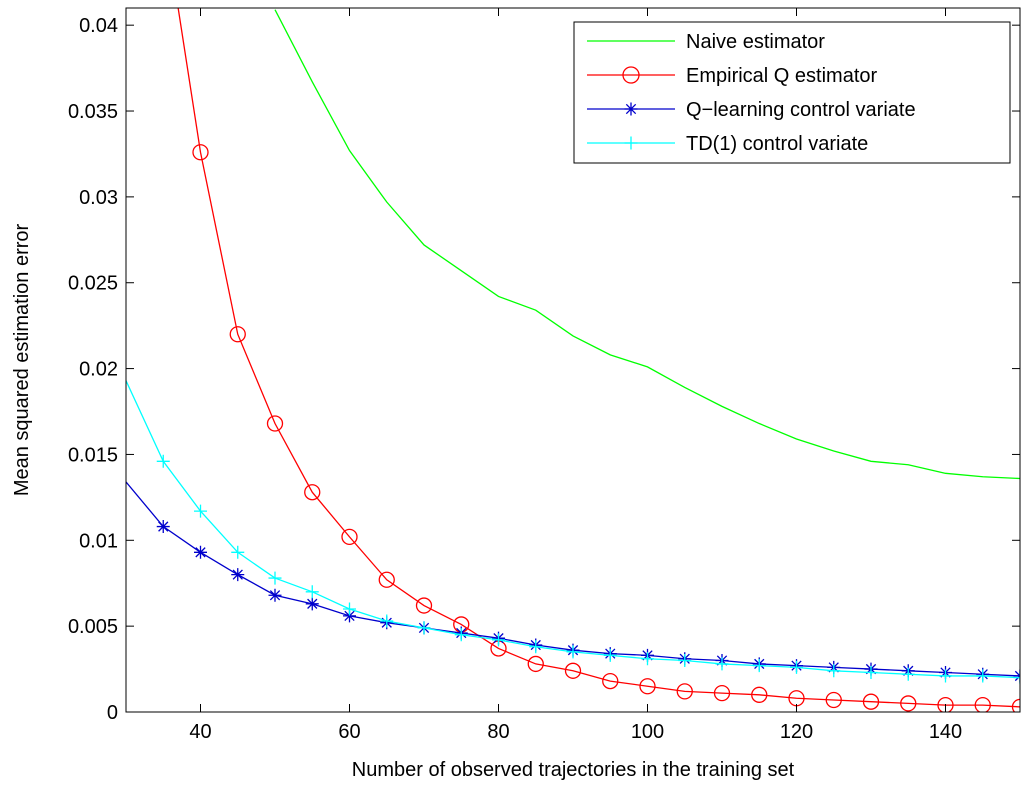 The height and width of the screenshot is (785, 1029). Describe the element at coordinates (647, 732) in the screenshot. I see `x-tick-label: 100` at that location.